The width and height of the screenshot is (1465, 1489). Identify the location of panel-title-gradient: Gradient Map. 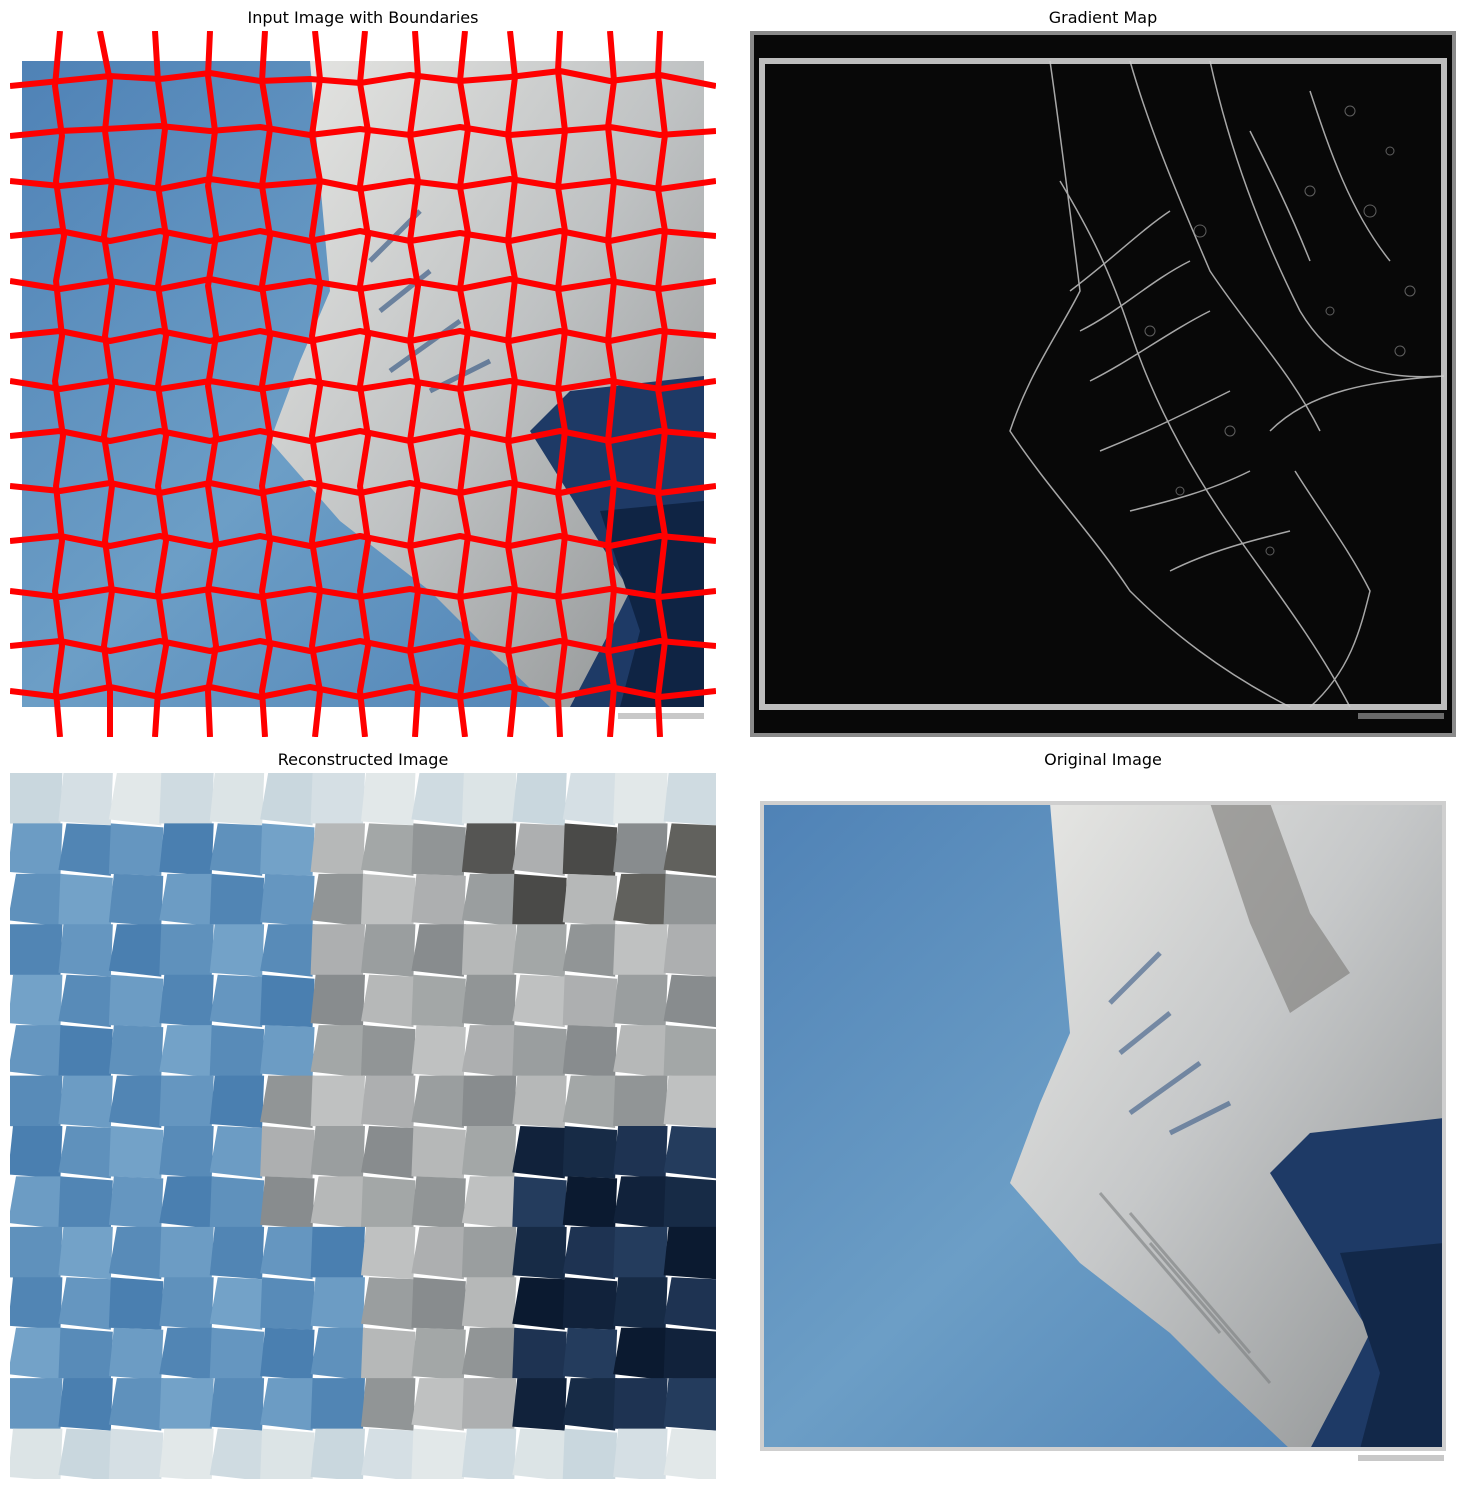
(1103, 17).